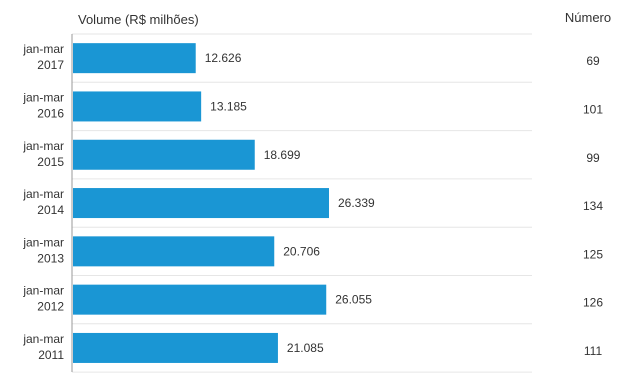 The height and width of the screenshot is (377, 621). What do you see at coordinates (50, 210) in the screenshot?
I see `category-label-line: 2014` at bounding box center [50, 210].